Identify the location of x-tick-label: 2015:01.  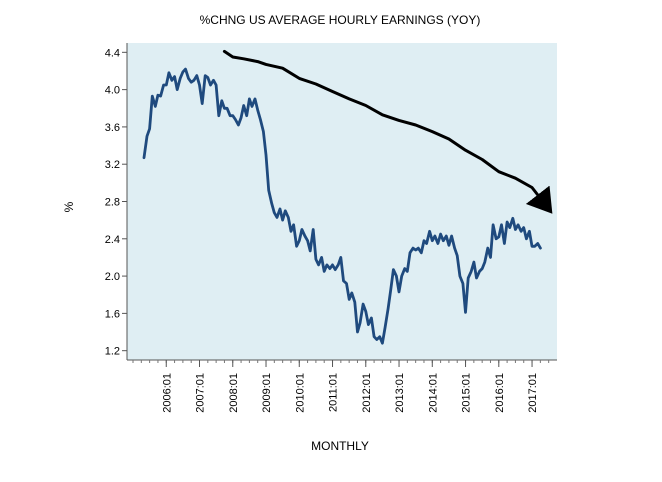
(467, 393).